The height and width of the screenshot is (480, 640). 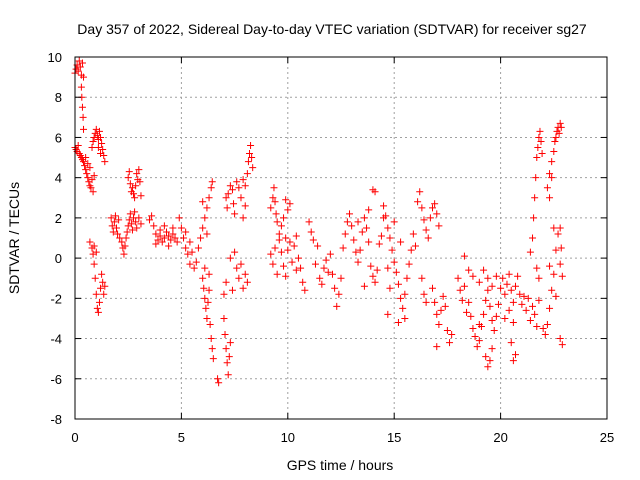 What do you see at coordinates (74, 437) in the screenshot?
I see `x-tick-label: 0` at bounding box center [74, 437].